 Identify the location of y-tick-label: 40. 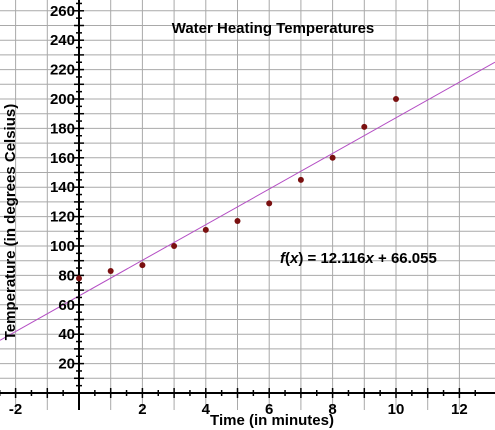
(66, 334).